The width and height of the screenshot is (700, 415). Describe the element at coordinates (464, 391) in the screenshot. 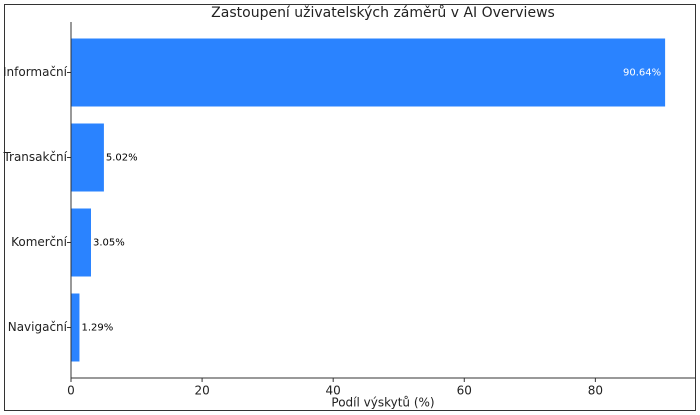

I see `x-tick-label: 60` at that location.